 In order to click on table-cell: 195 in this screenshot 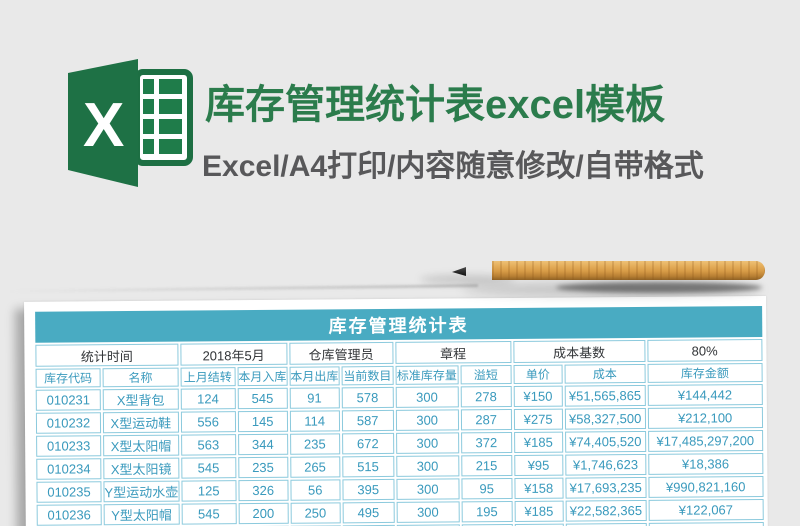, I will do `click(487, 511)`.